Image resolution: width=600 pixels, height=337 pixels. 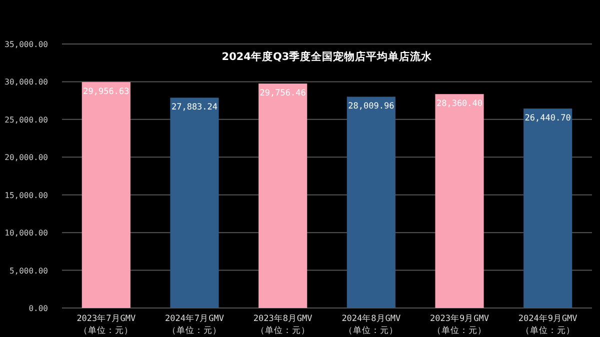 I want to click on data-label: 29,756.46, so click(x=283, y=93).